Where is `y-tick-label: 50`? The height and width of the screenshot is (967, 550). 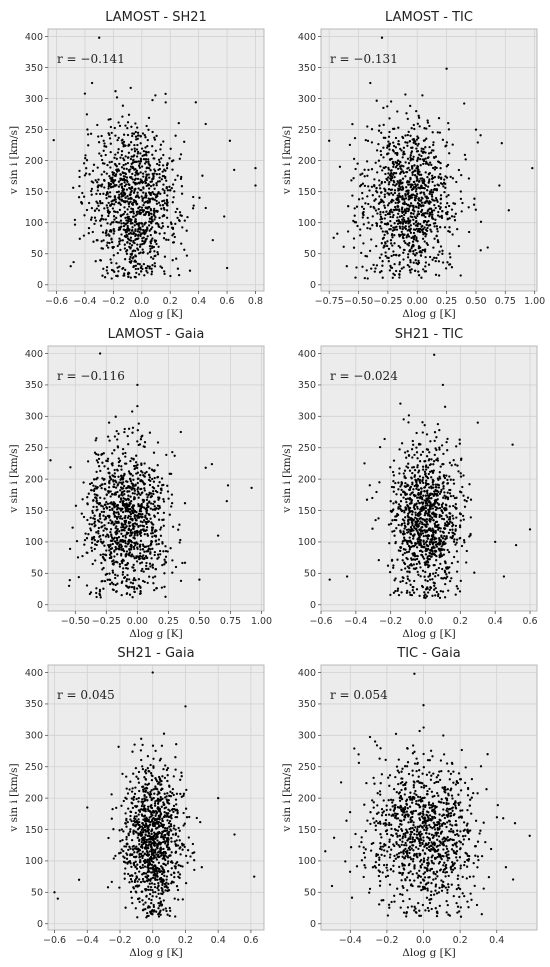
y-tick-label: 50 is located at coordinates (310, 254).